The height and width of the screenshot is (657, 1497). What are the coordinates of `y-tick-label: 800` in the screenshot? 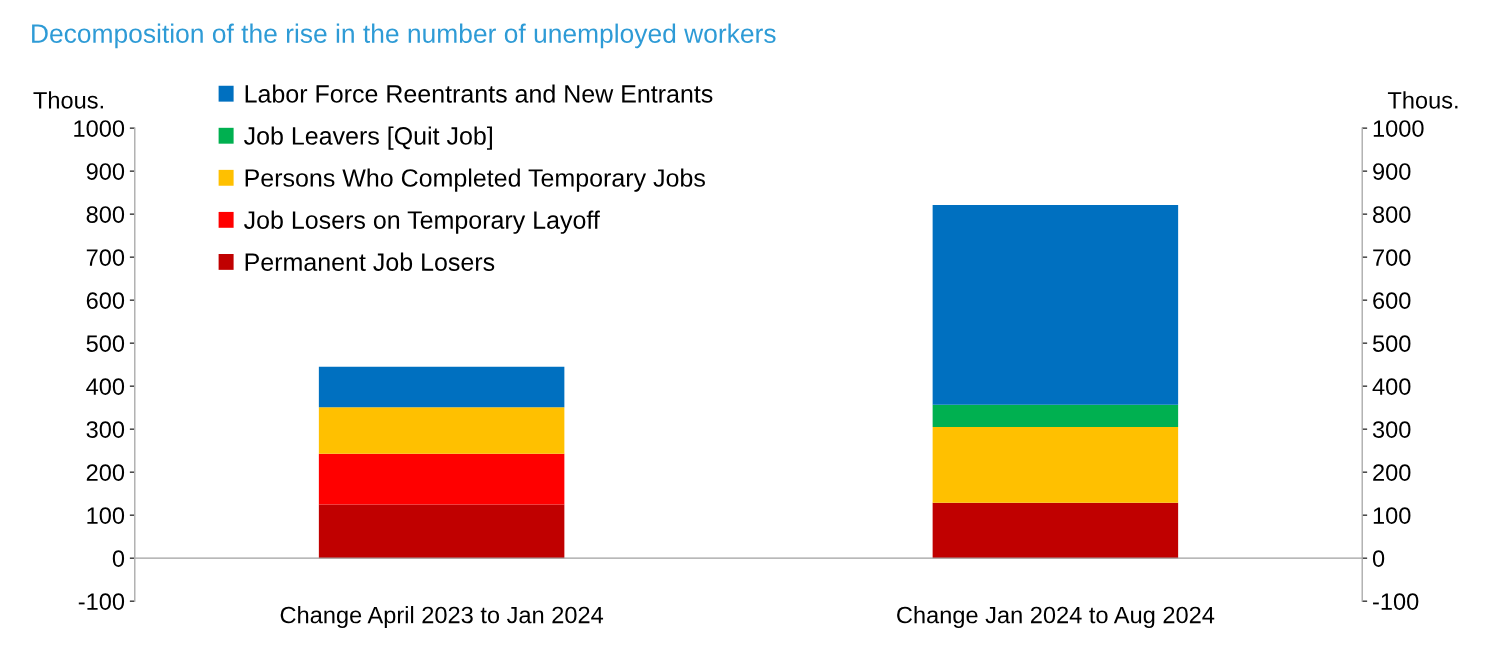 It's located at (105, 214).